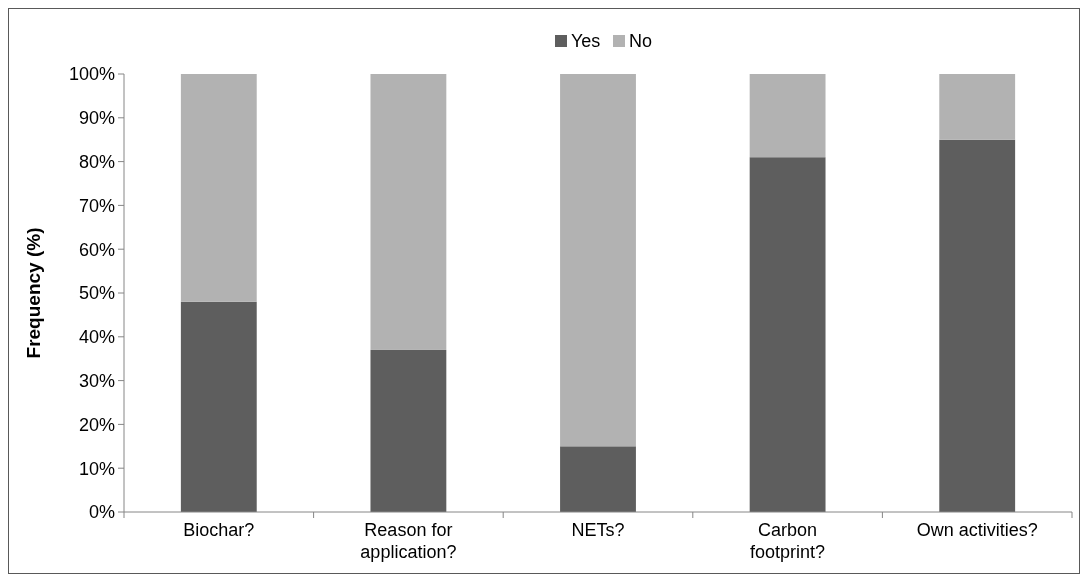  What do you see at coordinates (408, 541) in the screenshot?
I see `x-tick-label: Reason for application?` at bounding box center [408, 541].